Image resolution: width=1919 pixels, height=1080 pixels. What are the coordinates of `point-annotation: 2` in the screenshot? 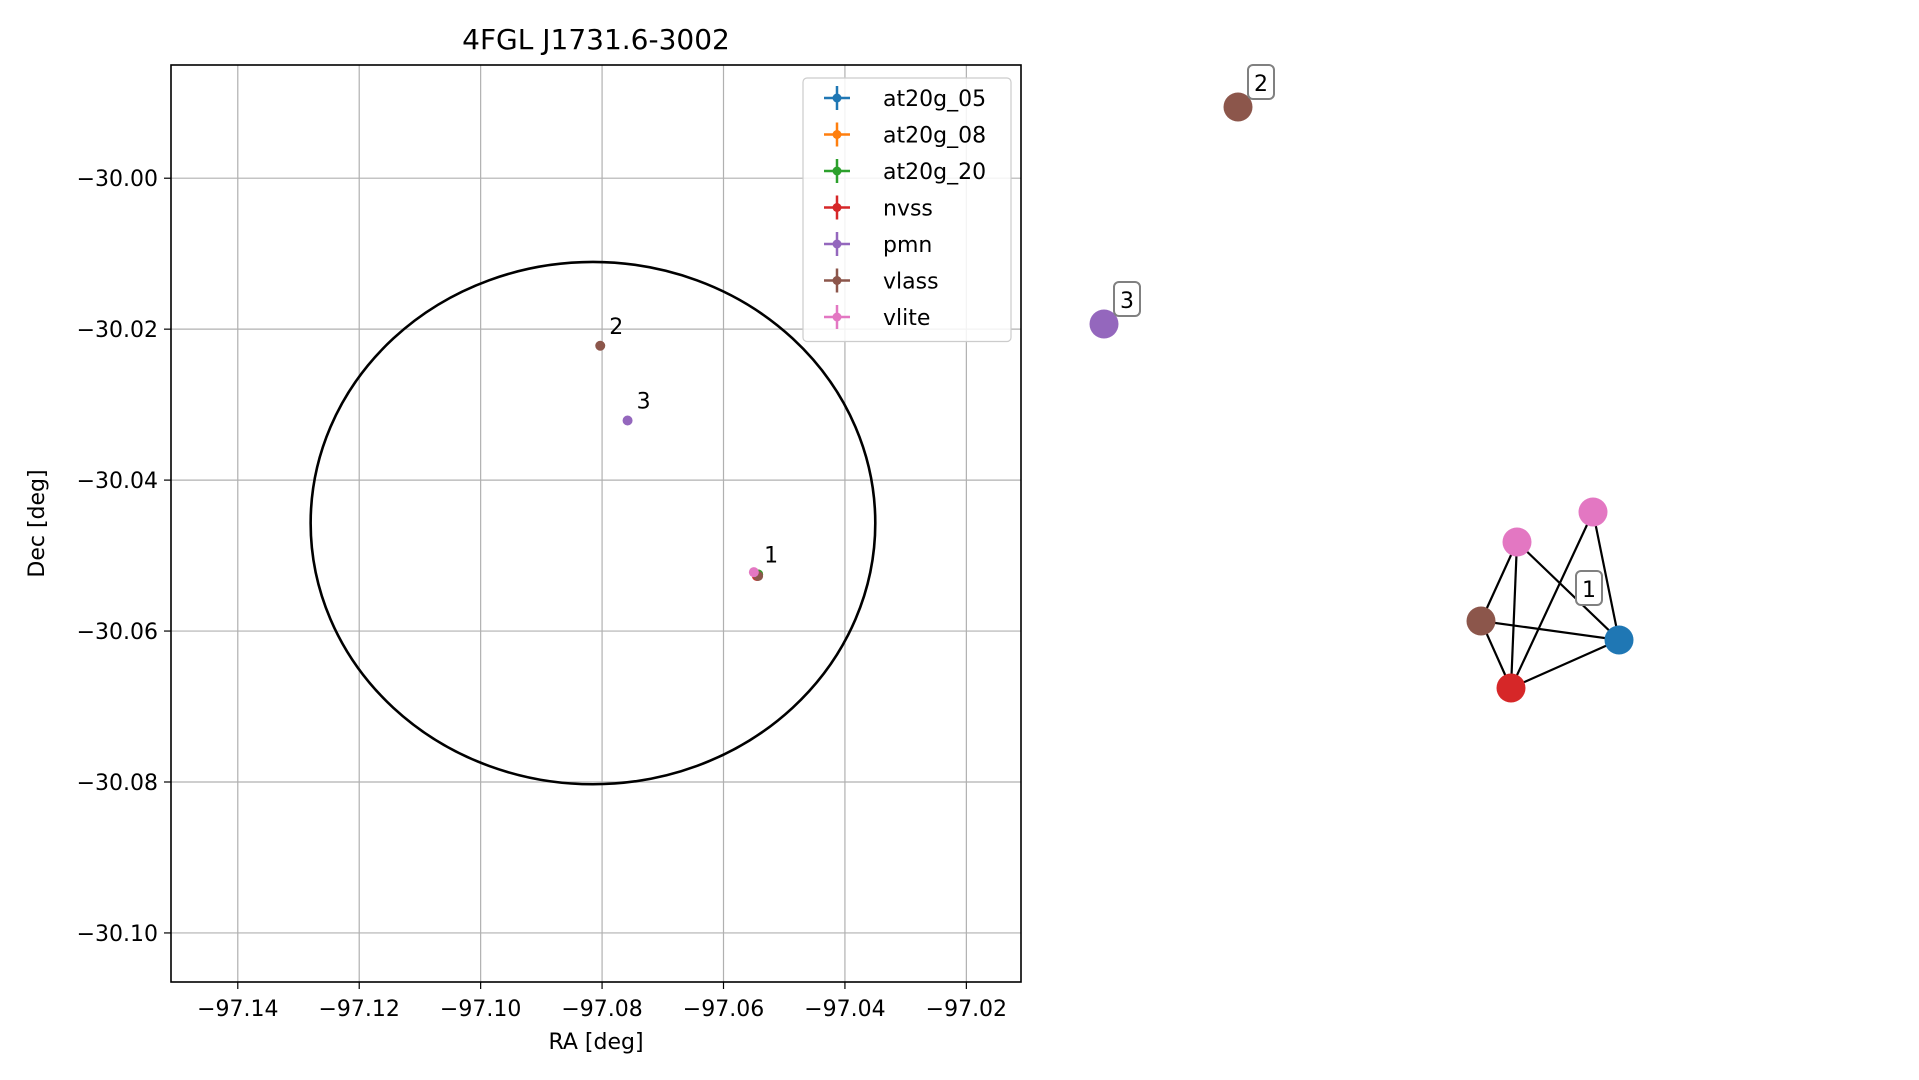 It's located at (616, 327).